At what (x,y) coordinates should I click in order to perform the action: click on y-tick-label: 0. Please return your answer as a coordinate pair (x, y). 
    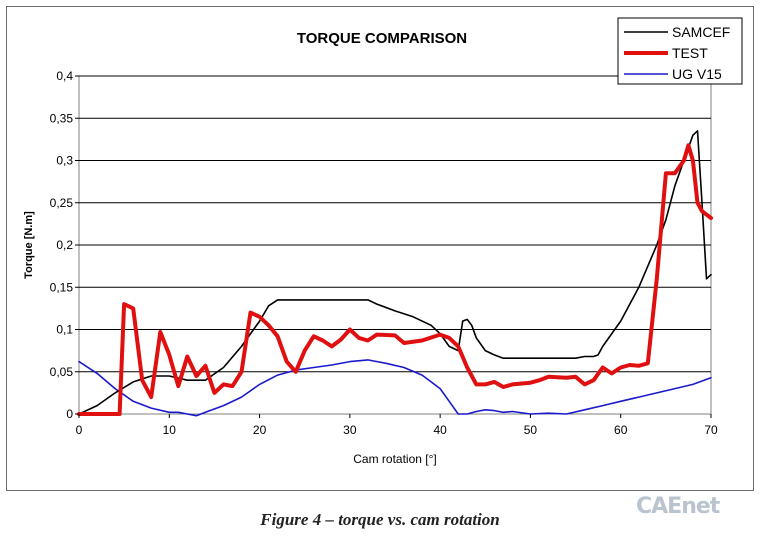
    Looking at the image, I should click on (69, 414).